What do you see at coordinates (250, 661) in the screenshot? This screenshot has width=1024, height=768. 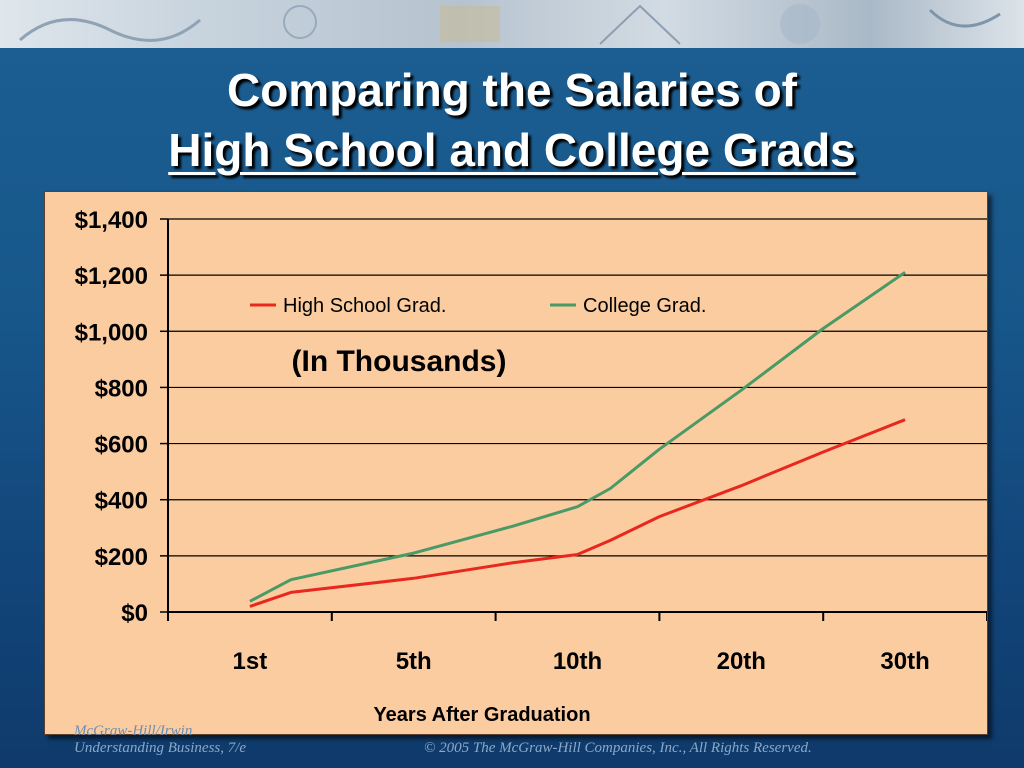 I see `x-tick-label: 1st` at bounding box center [250, 661].